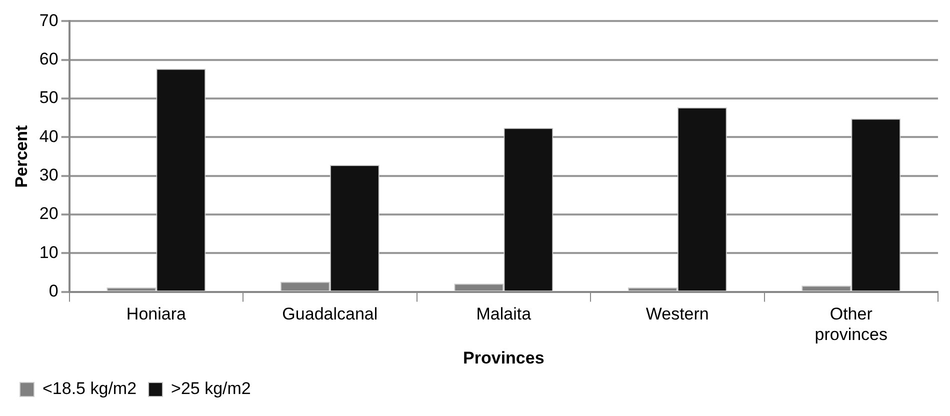 The height and width of the screenshot is (416, 950). I want to click on x-tick-label: Western, so click(677, 314).